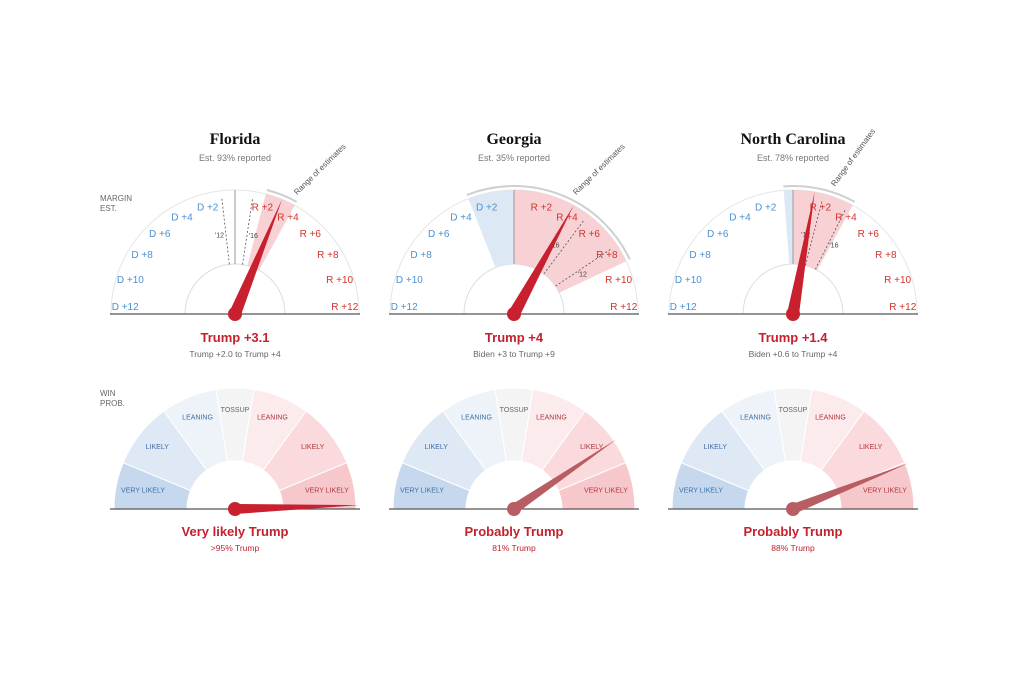 The image size is (1024, 683). What do you see at coordinates (125, 307) in the screenshot?
I see `margin-tick-label: D +12` at bounding box center [125, 307].